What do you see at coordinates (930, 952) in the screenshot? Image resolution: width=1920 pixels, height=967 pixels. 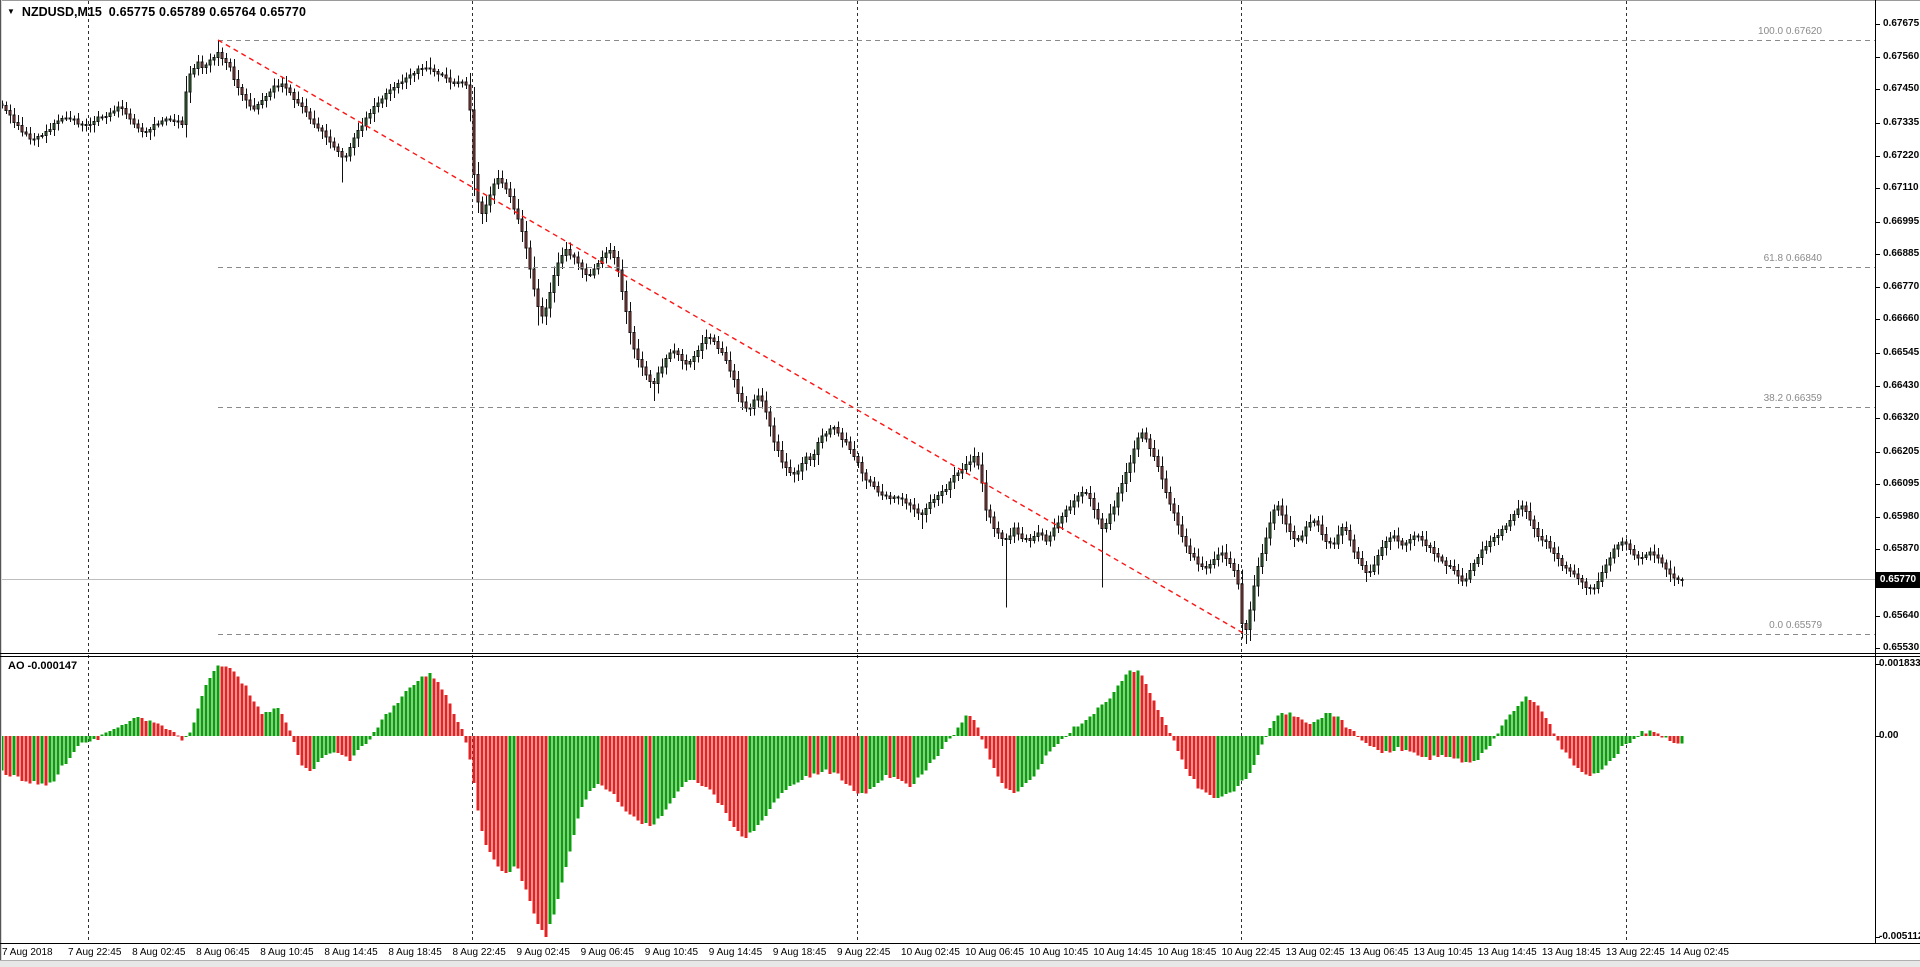 I see `time-axis-label: 10 Aug 02:45` at bounding box center [930, 952].